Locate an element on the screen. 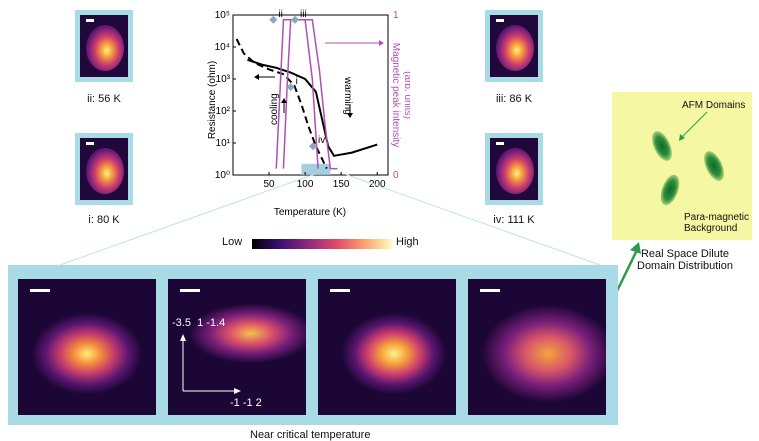 The height and width of the screenshot is (441, 759). strip-caption: Near critical temperature is located at coordinates (310, 435).